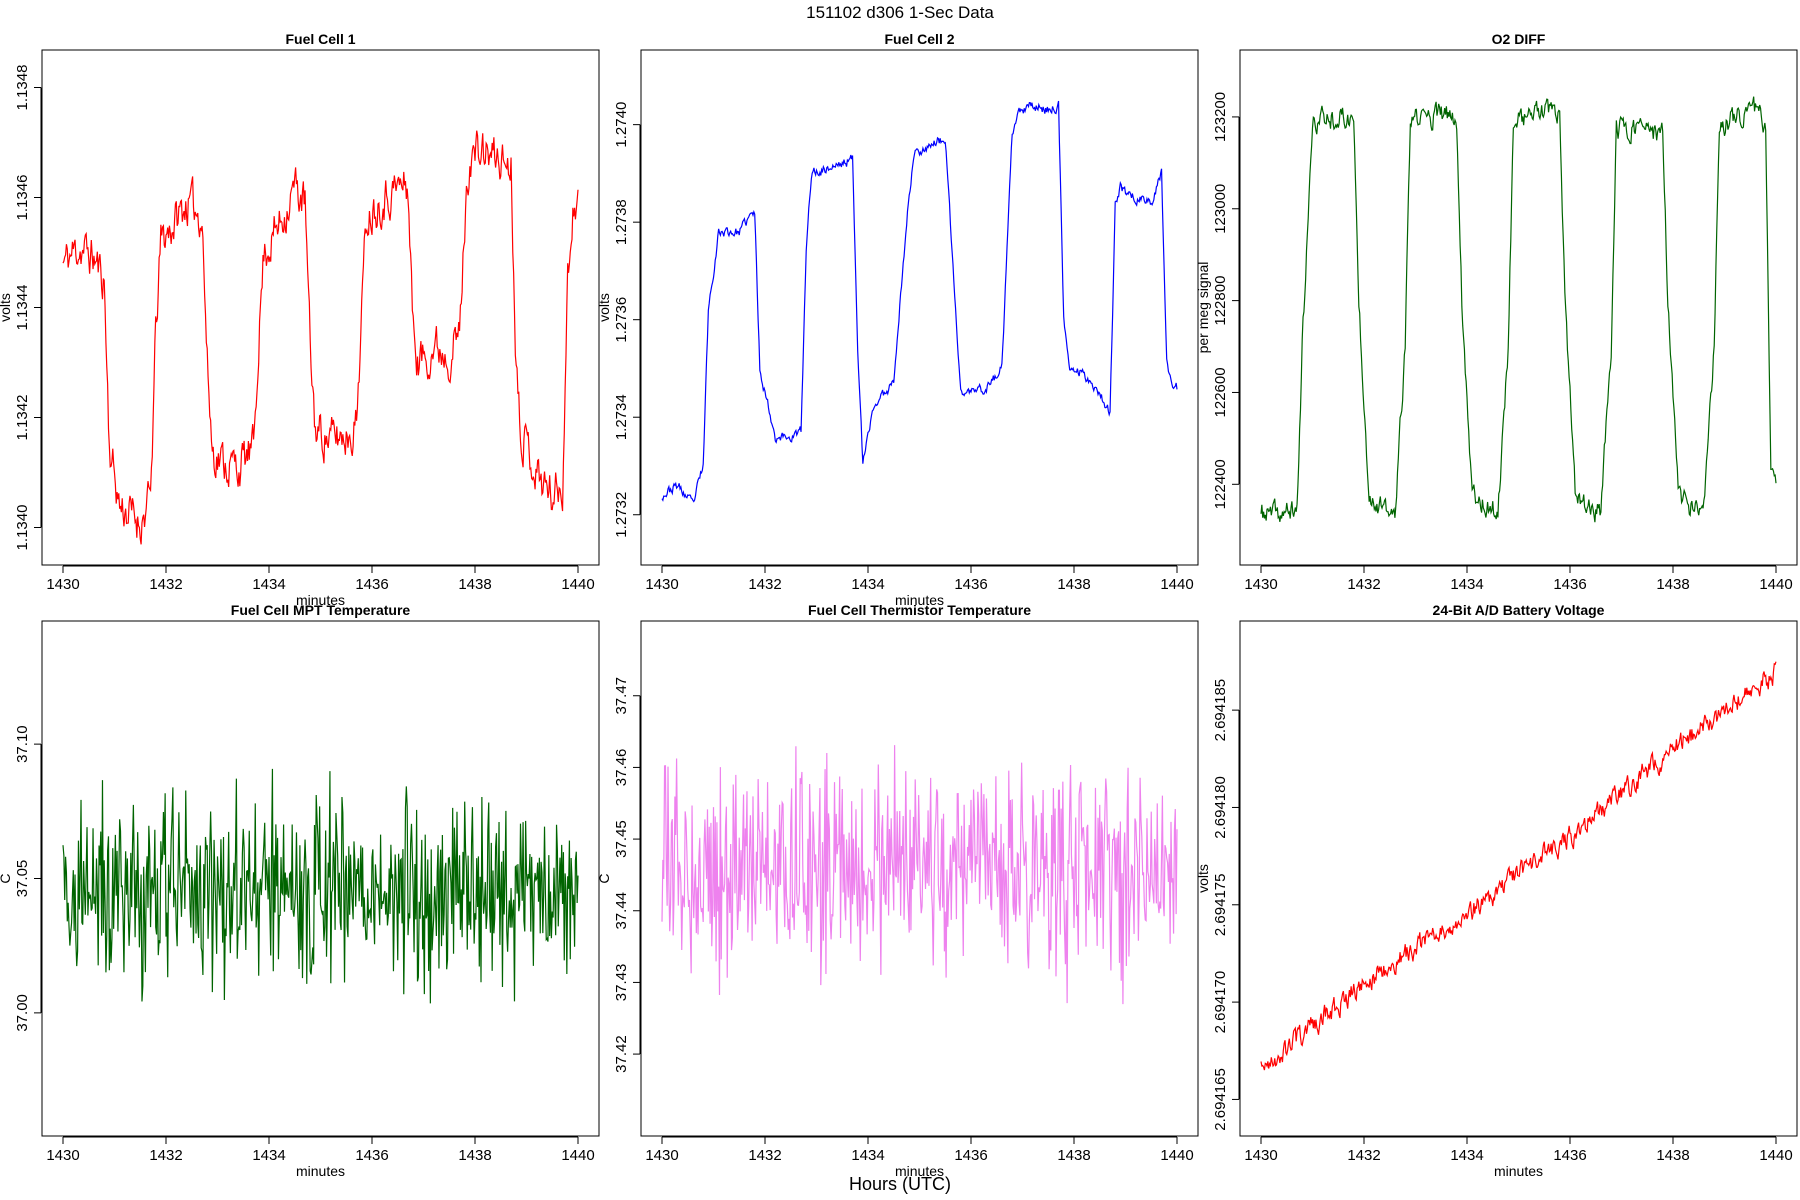 Image resolution: width=1800 pixels, height=1200 pixels. Describe the element at coordinates (621, 983) in the screenshot. I see `y-tick-label: 37.43` at that location.